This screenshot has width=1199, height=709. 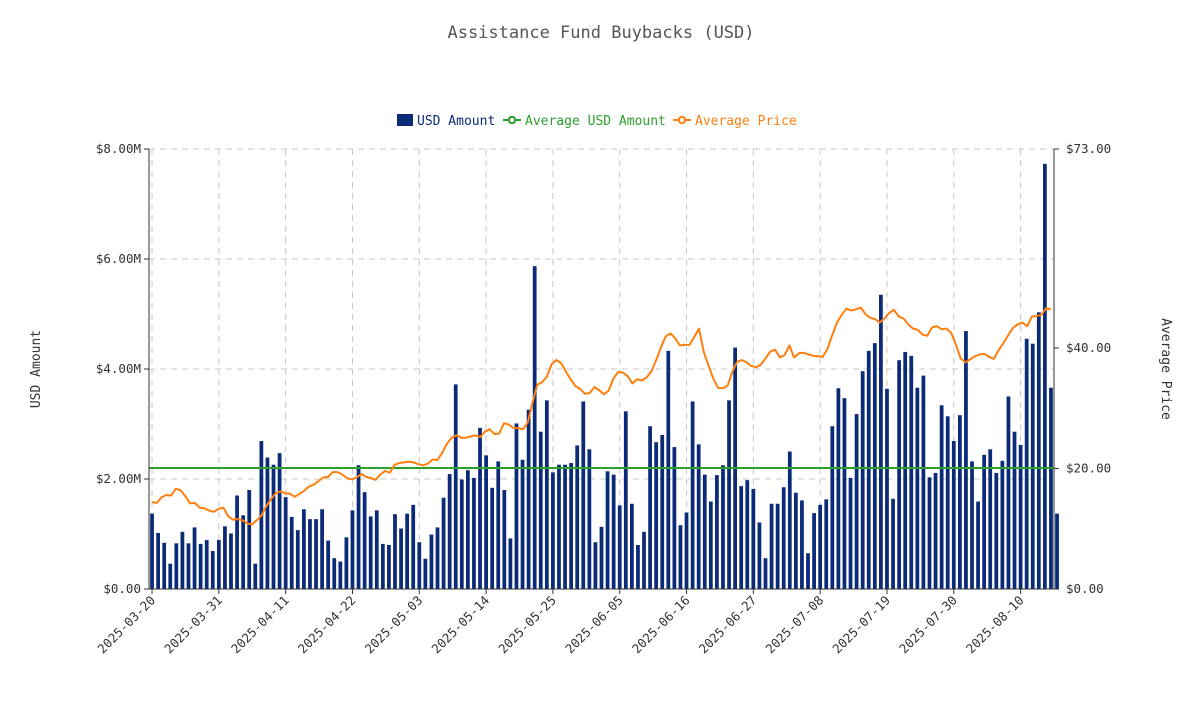 What do you see at coordinates (1088, 347) in the screenshot?
I see `y2-tick-label: $40.00` at bounding box center [1088, 347].